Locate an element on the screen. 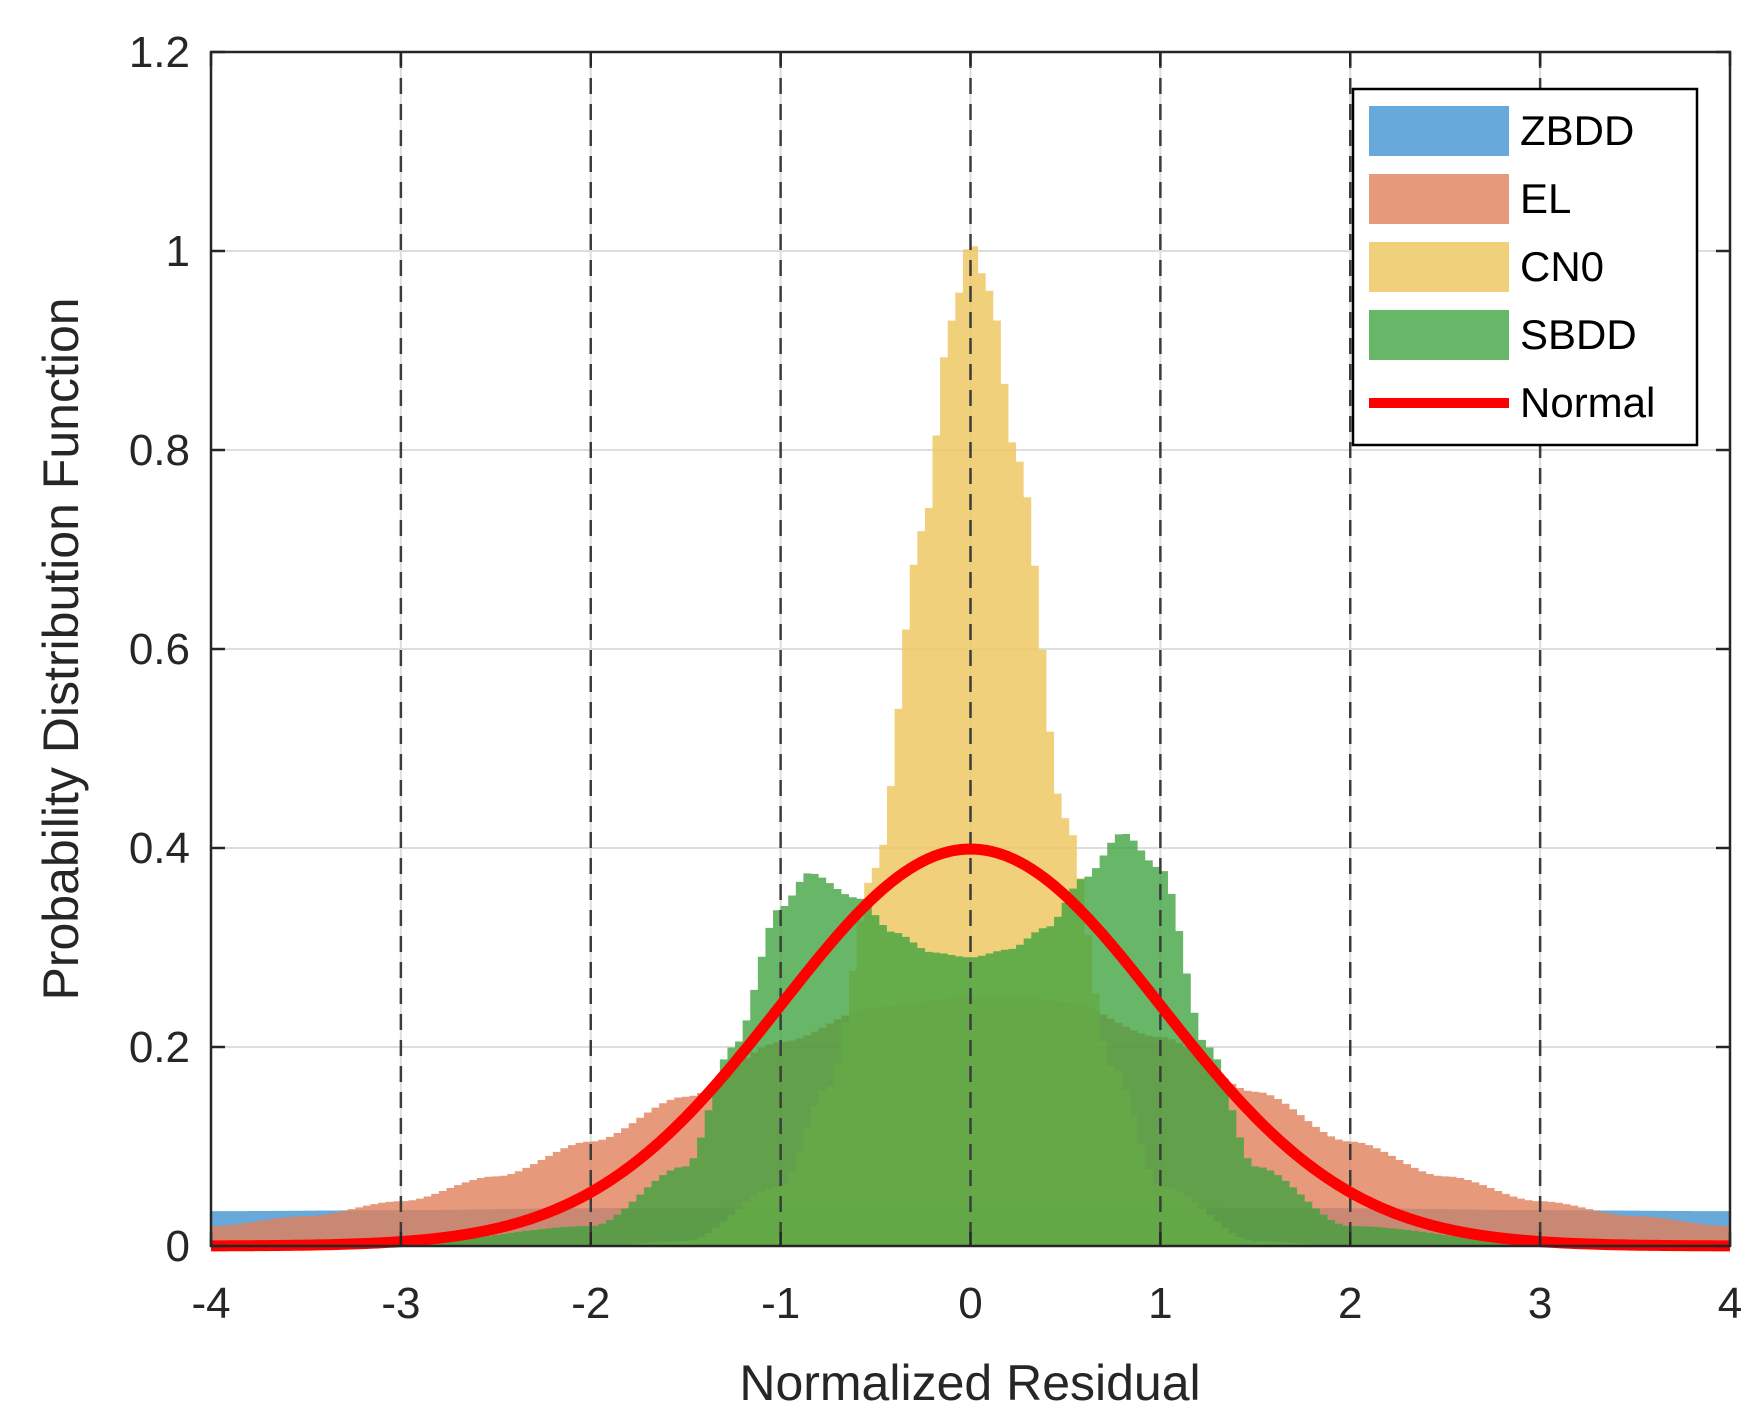 This screenshot has height=1423, width=1760. x-tick-label-7: 3 is located at coordinates (1540, 1303).